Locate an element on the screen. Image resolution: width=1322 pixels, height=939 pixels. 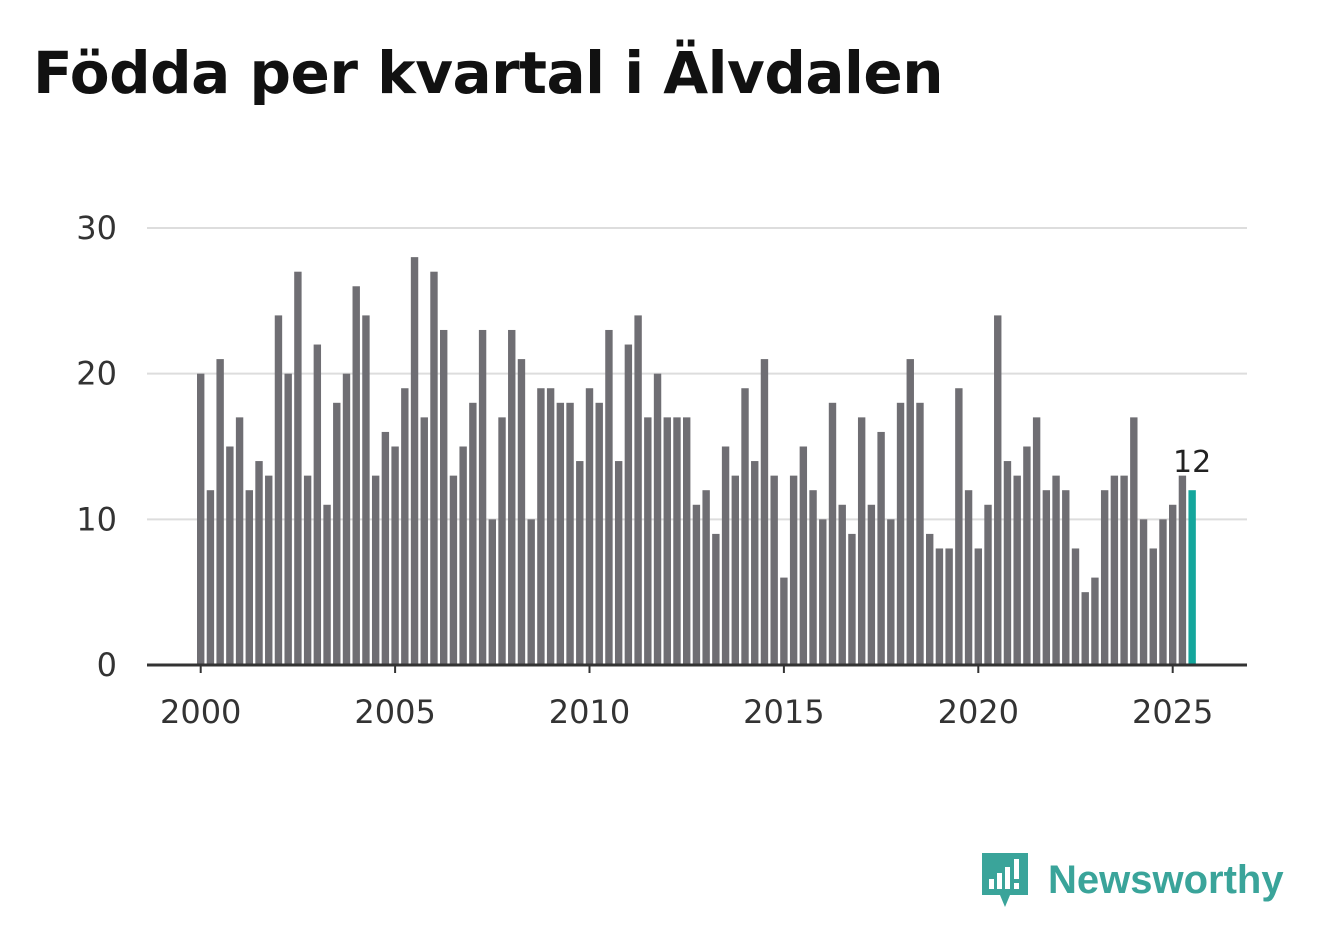
y-tick-label: 10 is located at coordinates (96, 519).